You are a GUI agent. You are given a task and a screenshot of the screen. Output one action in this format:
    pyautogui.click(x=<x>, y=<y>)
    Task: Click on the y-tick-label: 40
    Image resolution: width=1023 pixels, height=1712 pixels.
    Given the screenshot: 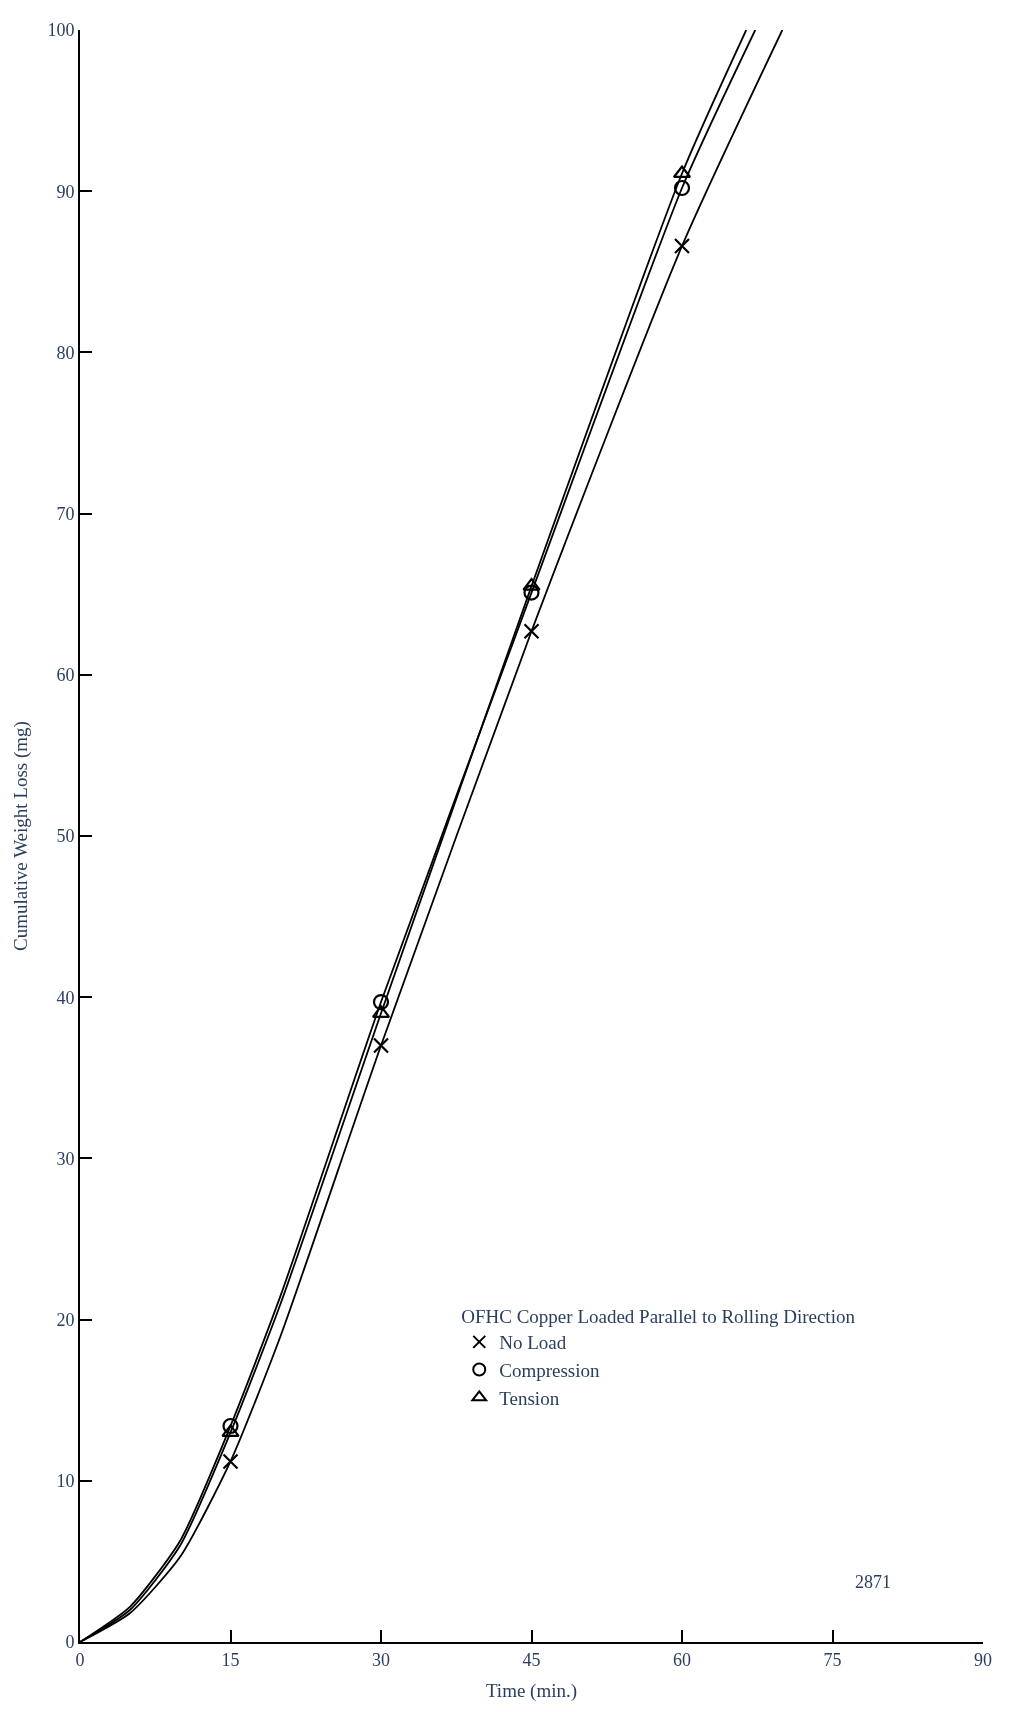 What is the action you would take?
    pyautogui.click(x=65, y=997)
    